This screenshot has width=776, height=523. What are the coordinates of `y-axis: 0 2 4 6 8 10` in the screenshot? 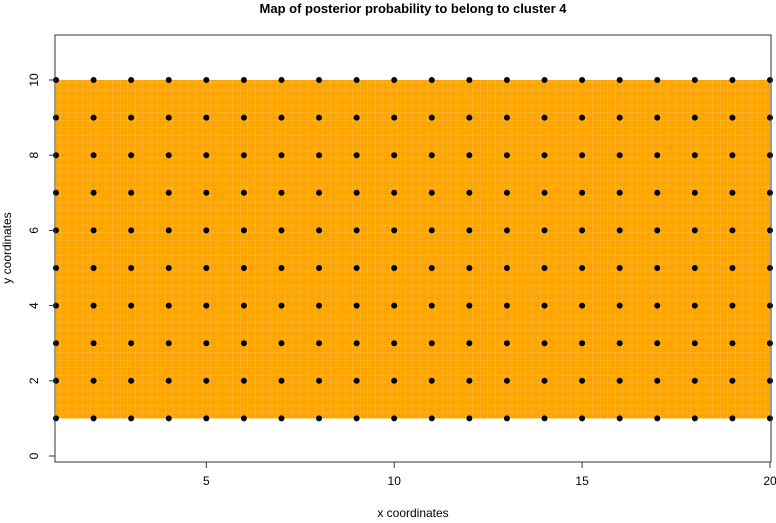 It's located at (41, 266).